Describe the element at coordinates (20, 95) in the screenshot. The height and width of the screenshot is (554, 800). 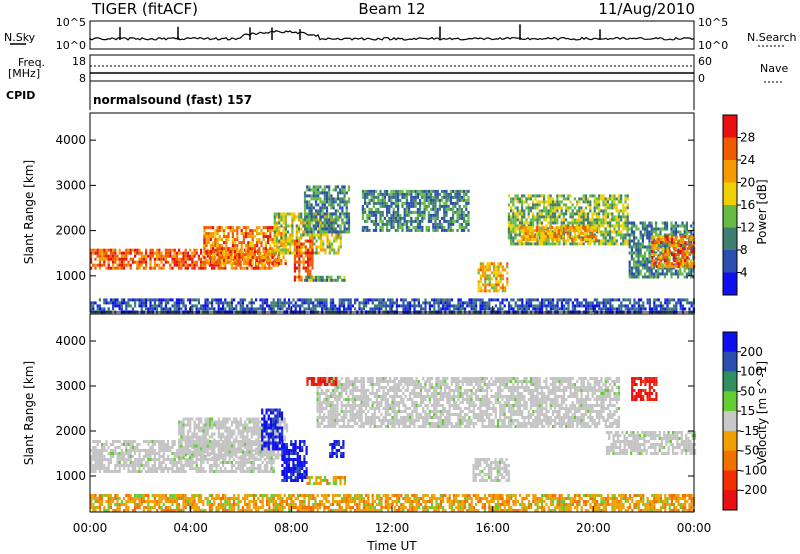
I see `cpid-label: CPID` at that location.